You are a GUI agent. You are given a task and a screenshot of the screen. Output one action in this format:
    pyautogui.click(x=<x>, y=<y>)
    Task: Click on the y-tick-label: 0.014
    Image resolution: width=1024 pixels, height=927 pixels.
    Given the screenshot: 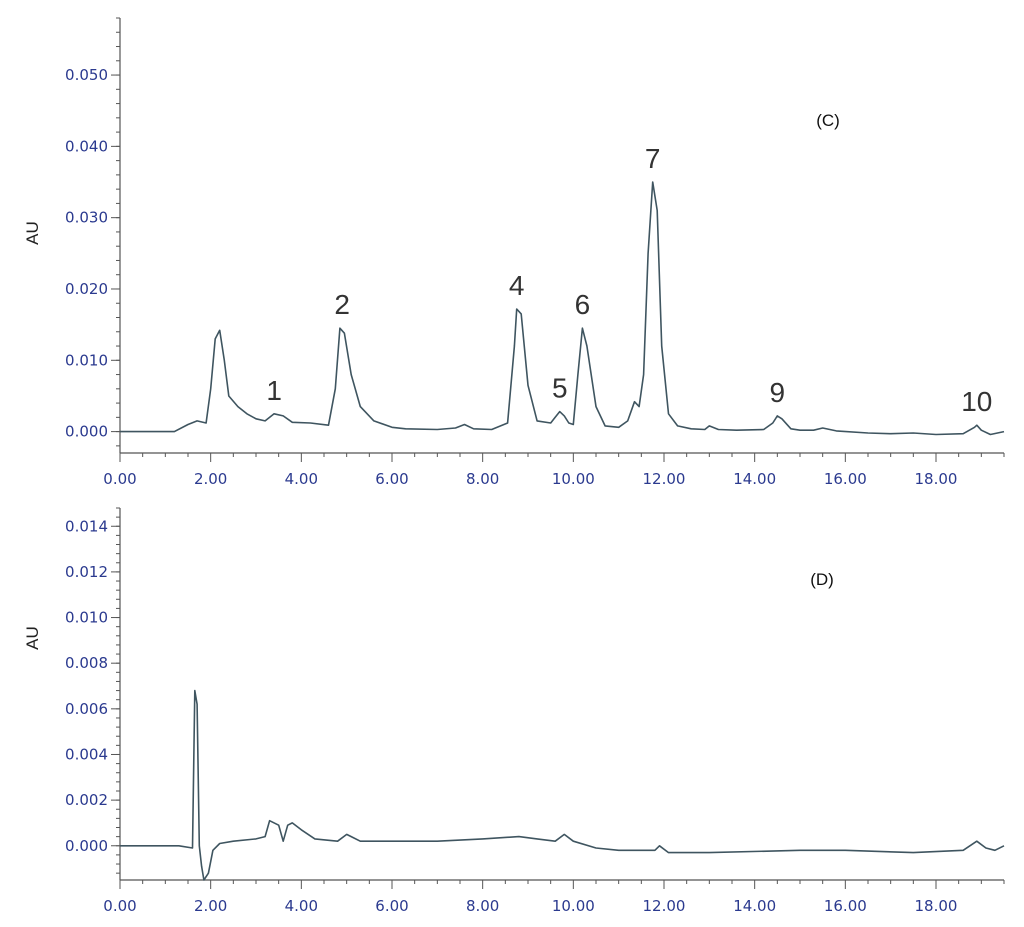 What is the action you would take?
    pyautogui.click(x=86, y=526)
    